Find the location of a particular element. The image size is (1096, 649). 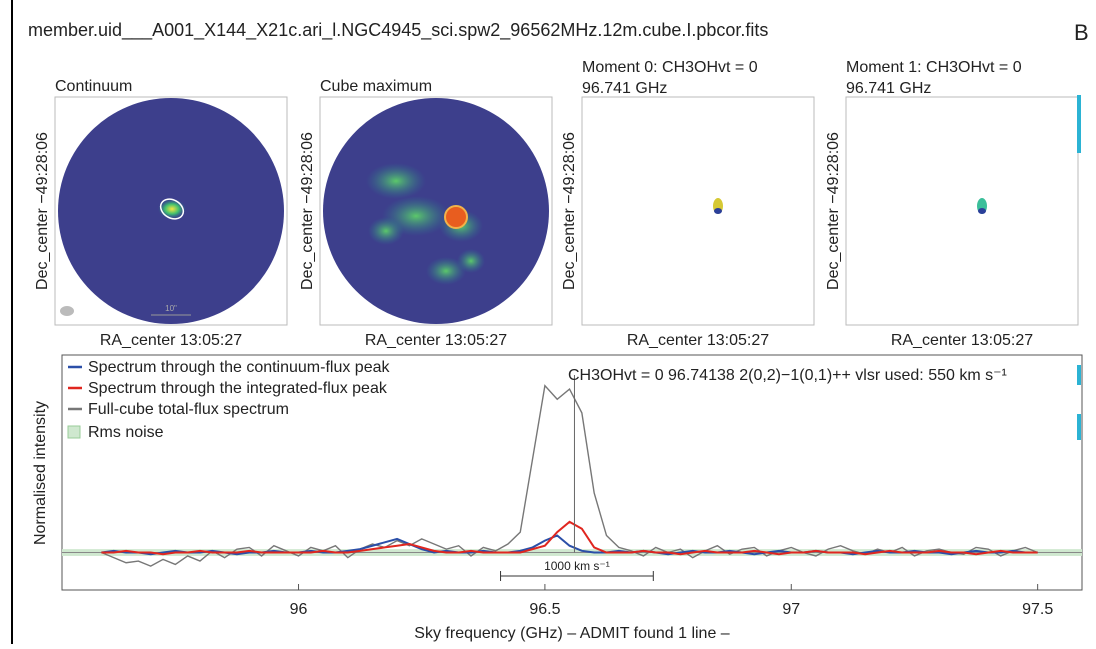

x-tick-label: 96.5 is located at coordinates (544, 609).